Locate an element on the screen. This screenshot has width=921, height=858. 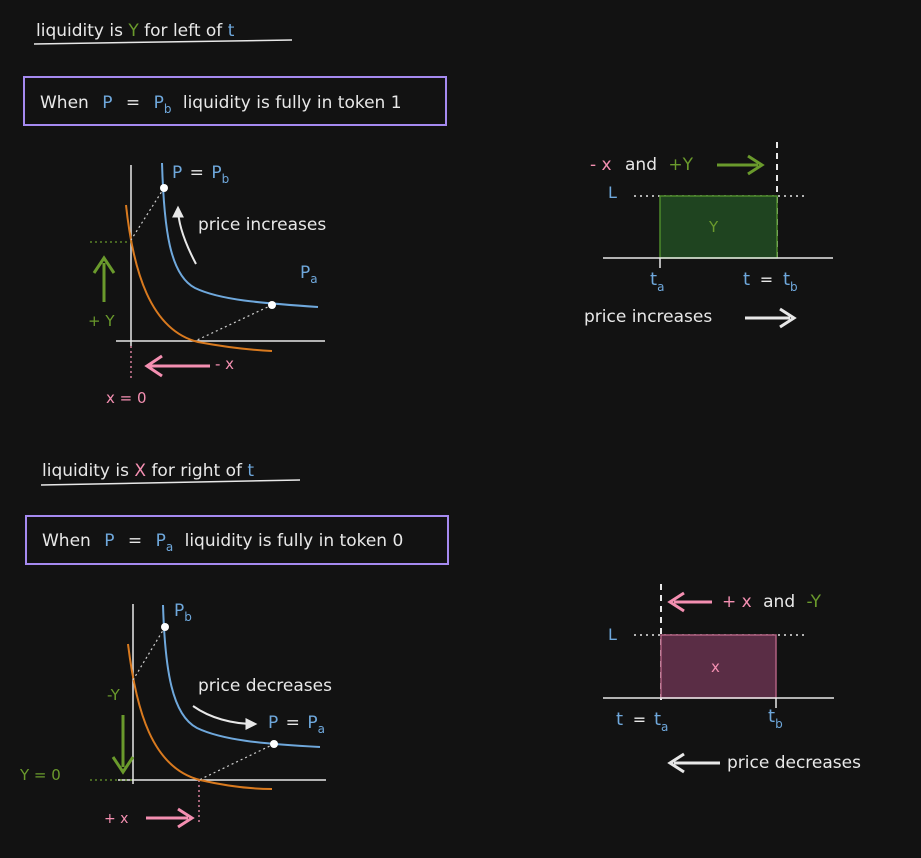
bottom-minus-y: -Y is located at coordinates (114, 695).